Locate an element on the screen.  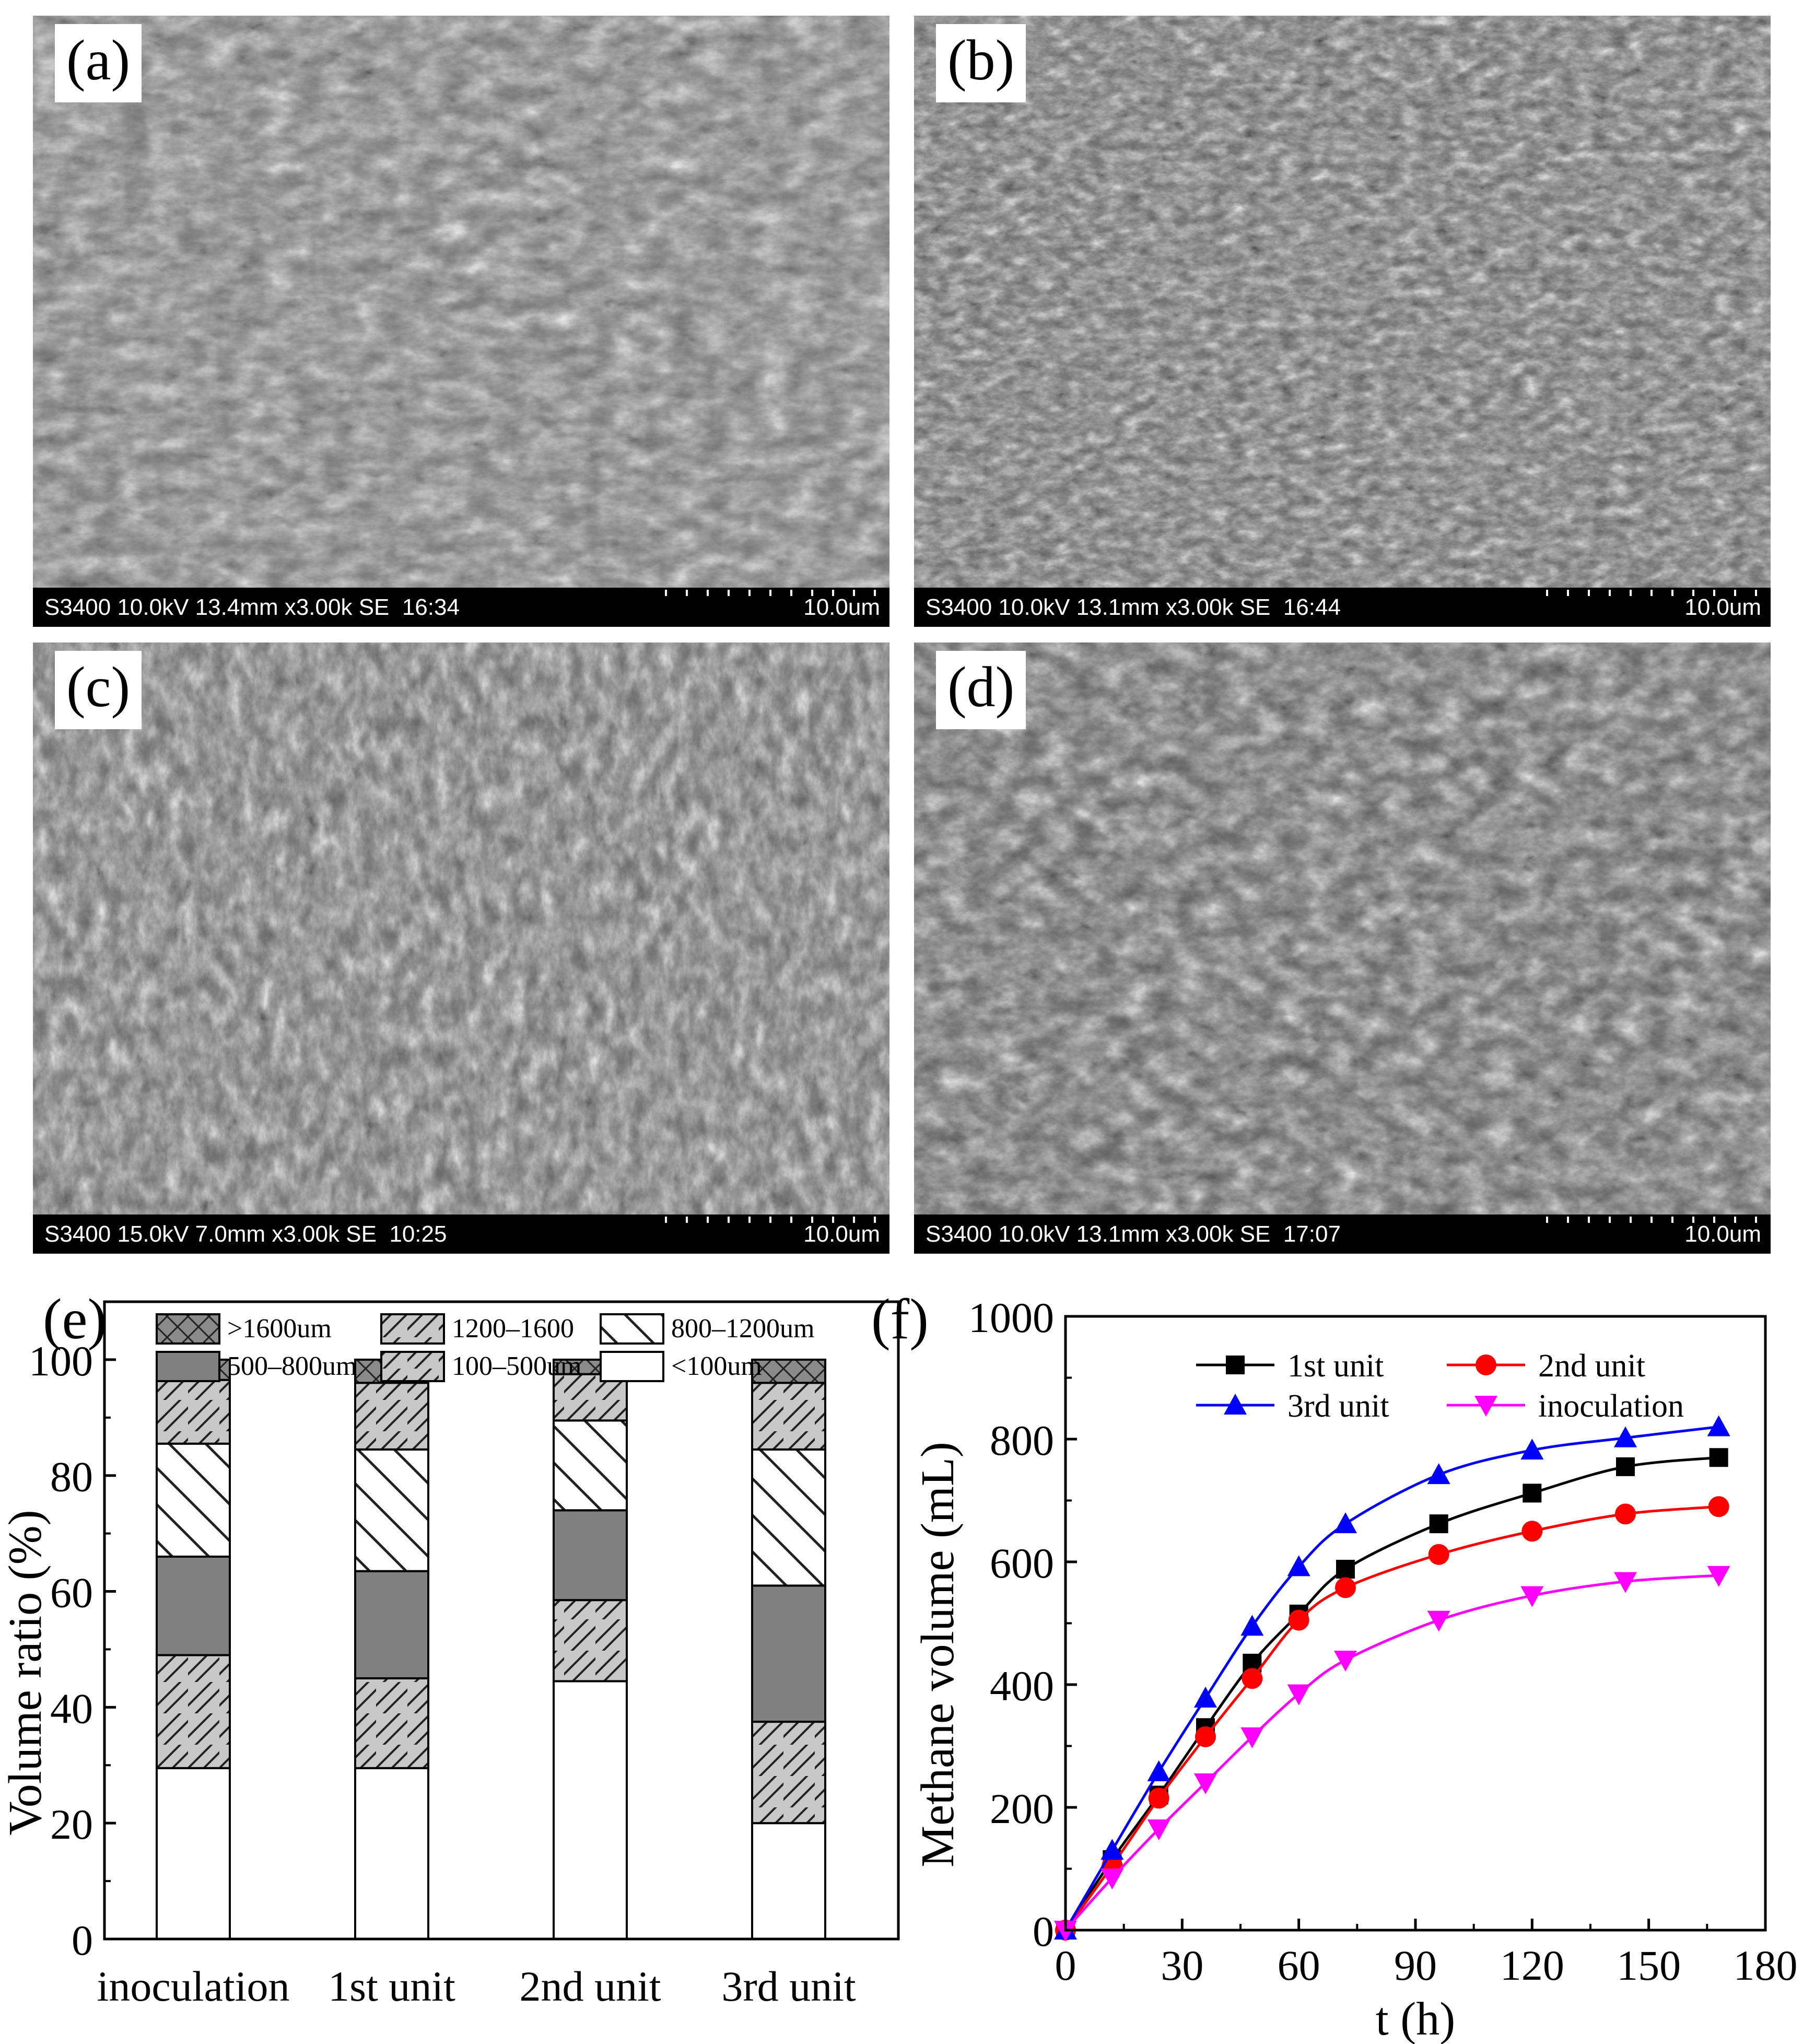
x-tick-label: inoculation is located at coordinates (194, 1986).